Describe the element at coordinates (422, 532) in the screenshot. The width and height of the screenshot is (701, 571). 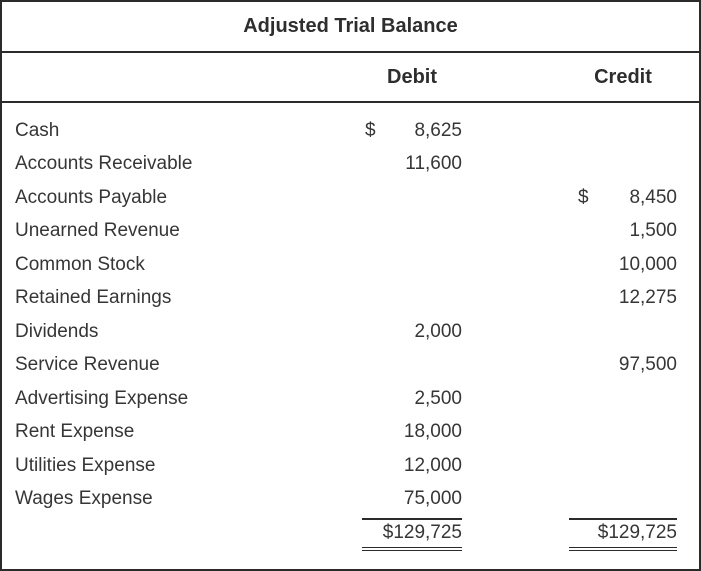
I see `debit-total-value: $129,725` at that location.